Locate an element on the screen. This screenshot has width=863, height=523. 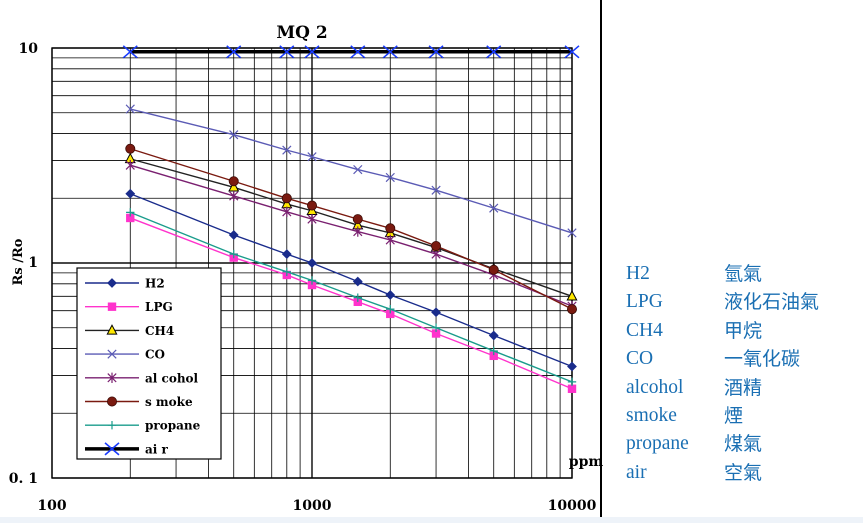
glossary-zh: 煙 is located at coordinates (734, 415).